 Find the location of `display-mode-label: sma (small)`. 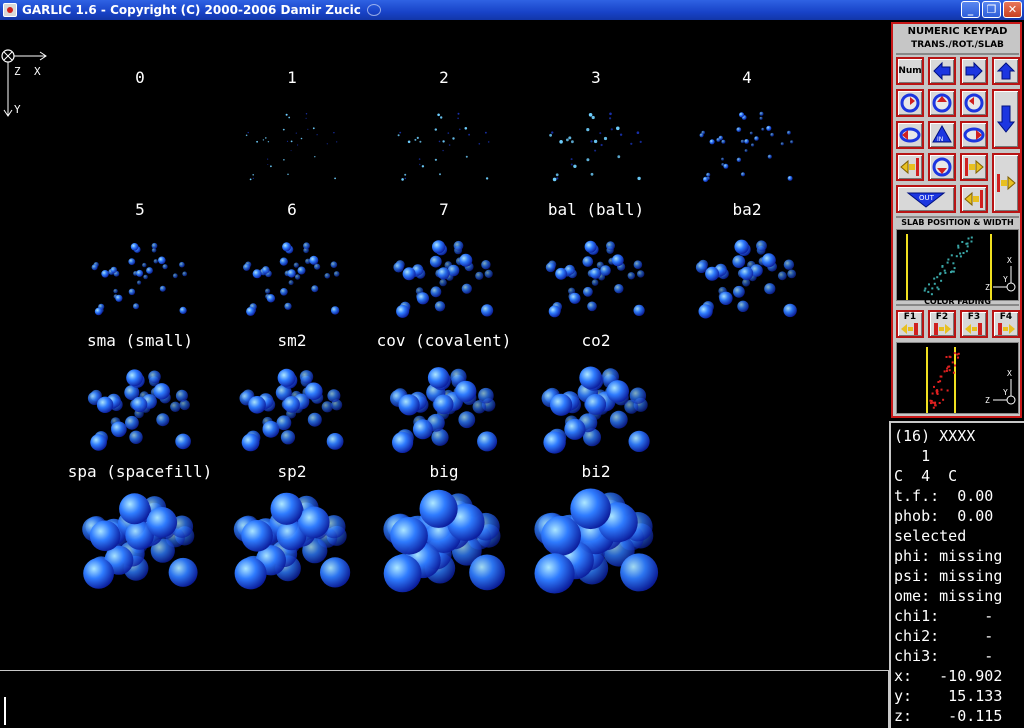

display-mode-label: sma (small) is located at coordinates (140, 340).